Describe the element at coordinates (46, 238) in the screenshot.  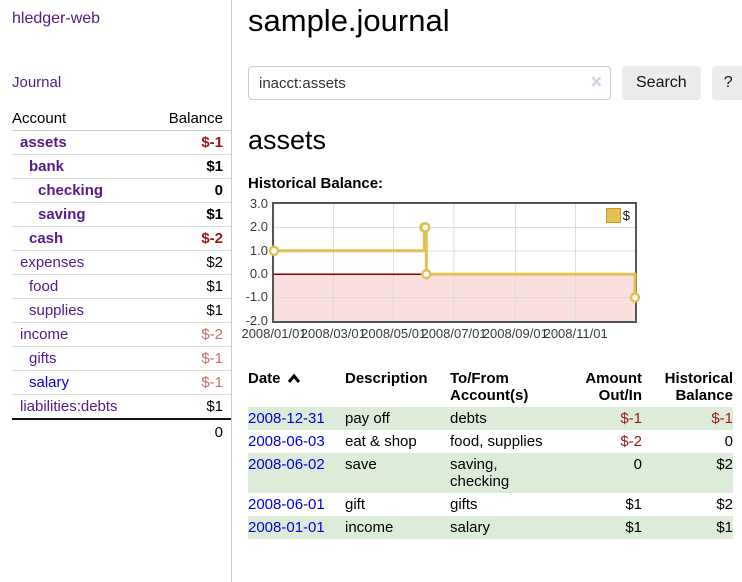
I see `account-link: cash` at that location.